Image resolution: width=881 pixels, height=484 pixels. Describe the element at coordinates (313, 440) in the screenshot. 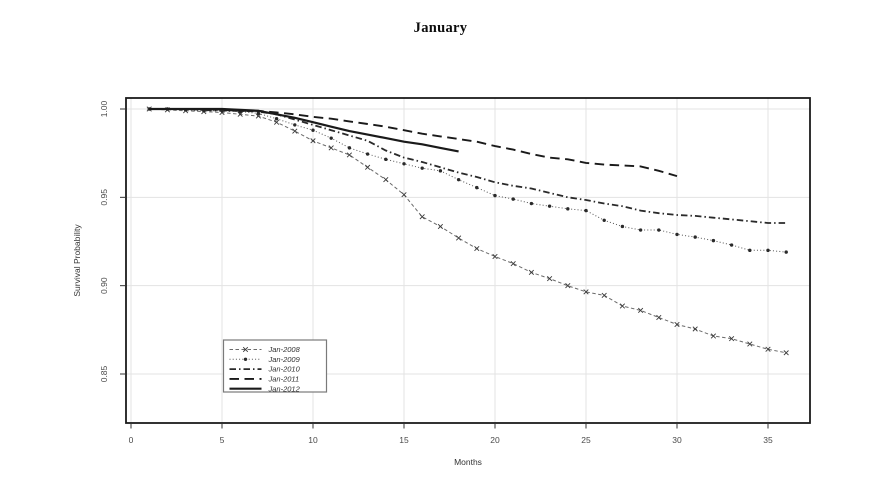

I see `x-tick-label: 10` at that location.